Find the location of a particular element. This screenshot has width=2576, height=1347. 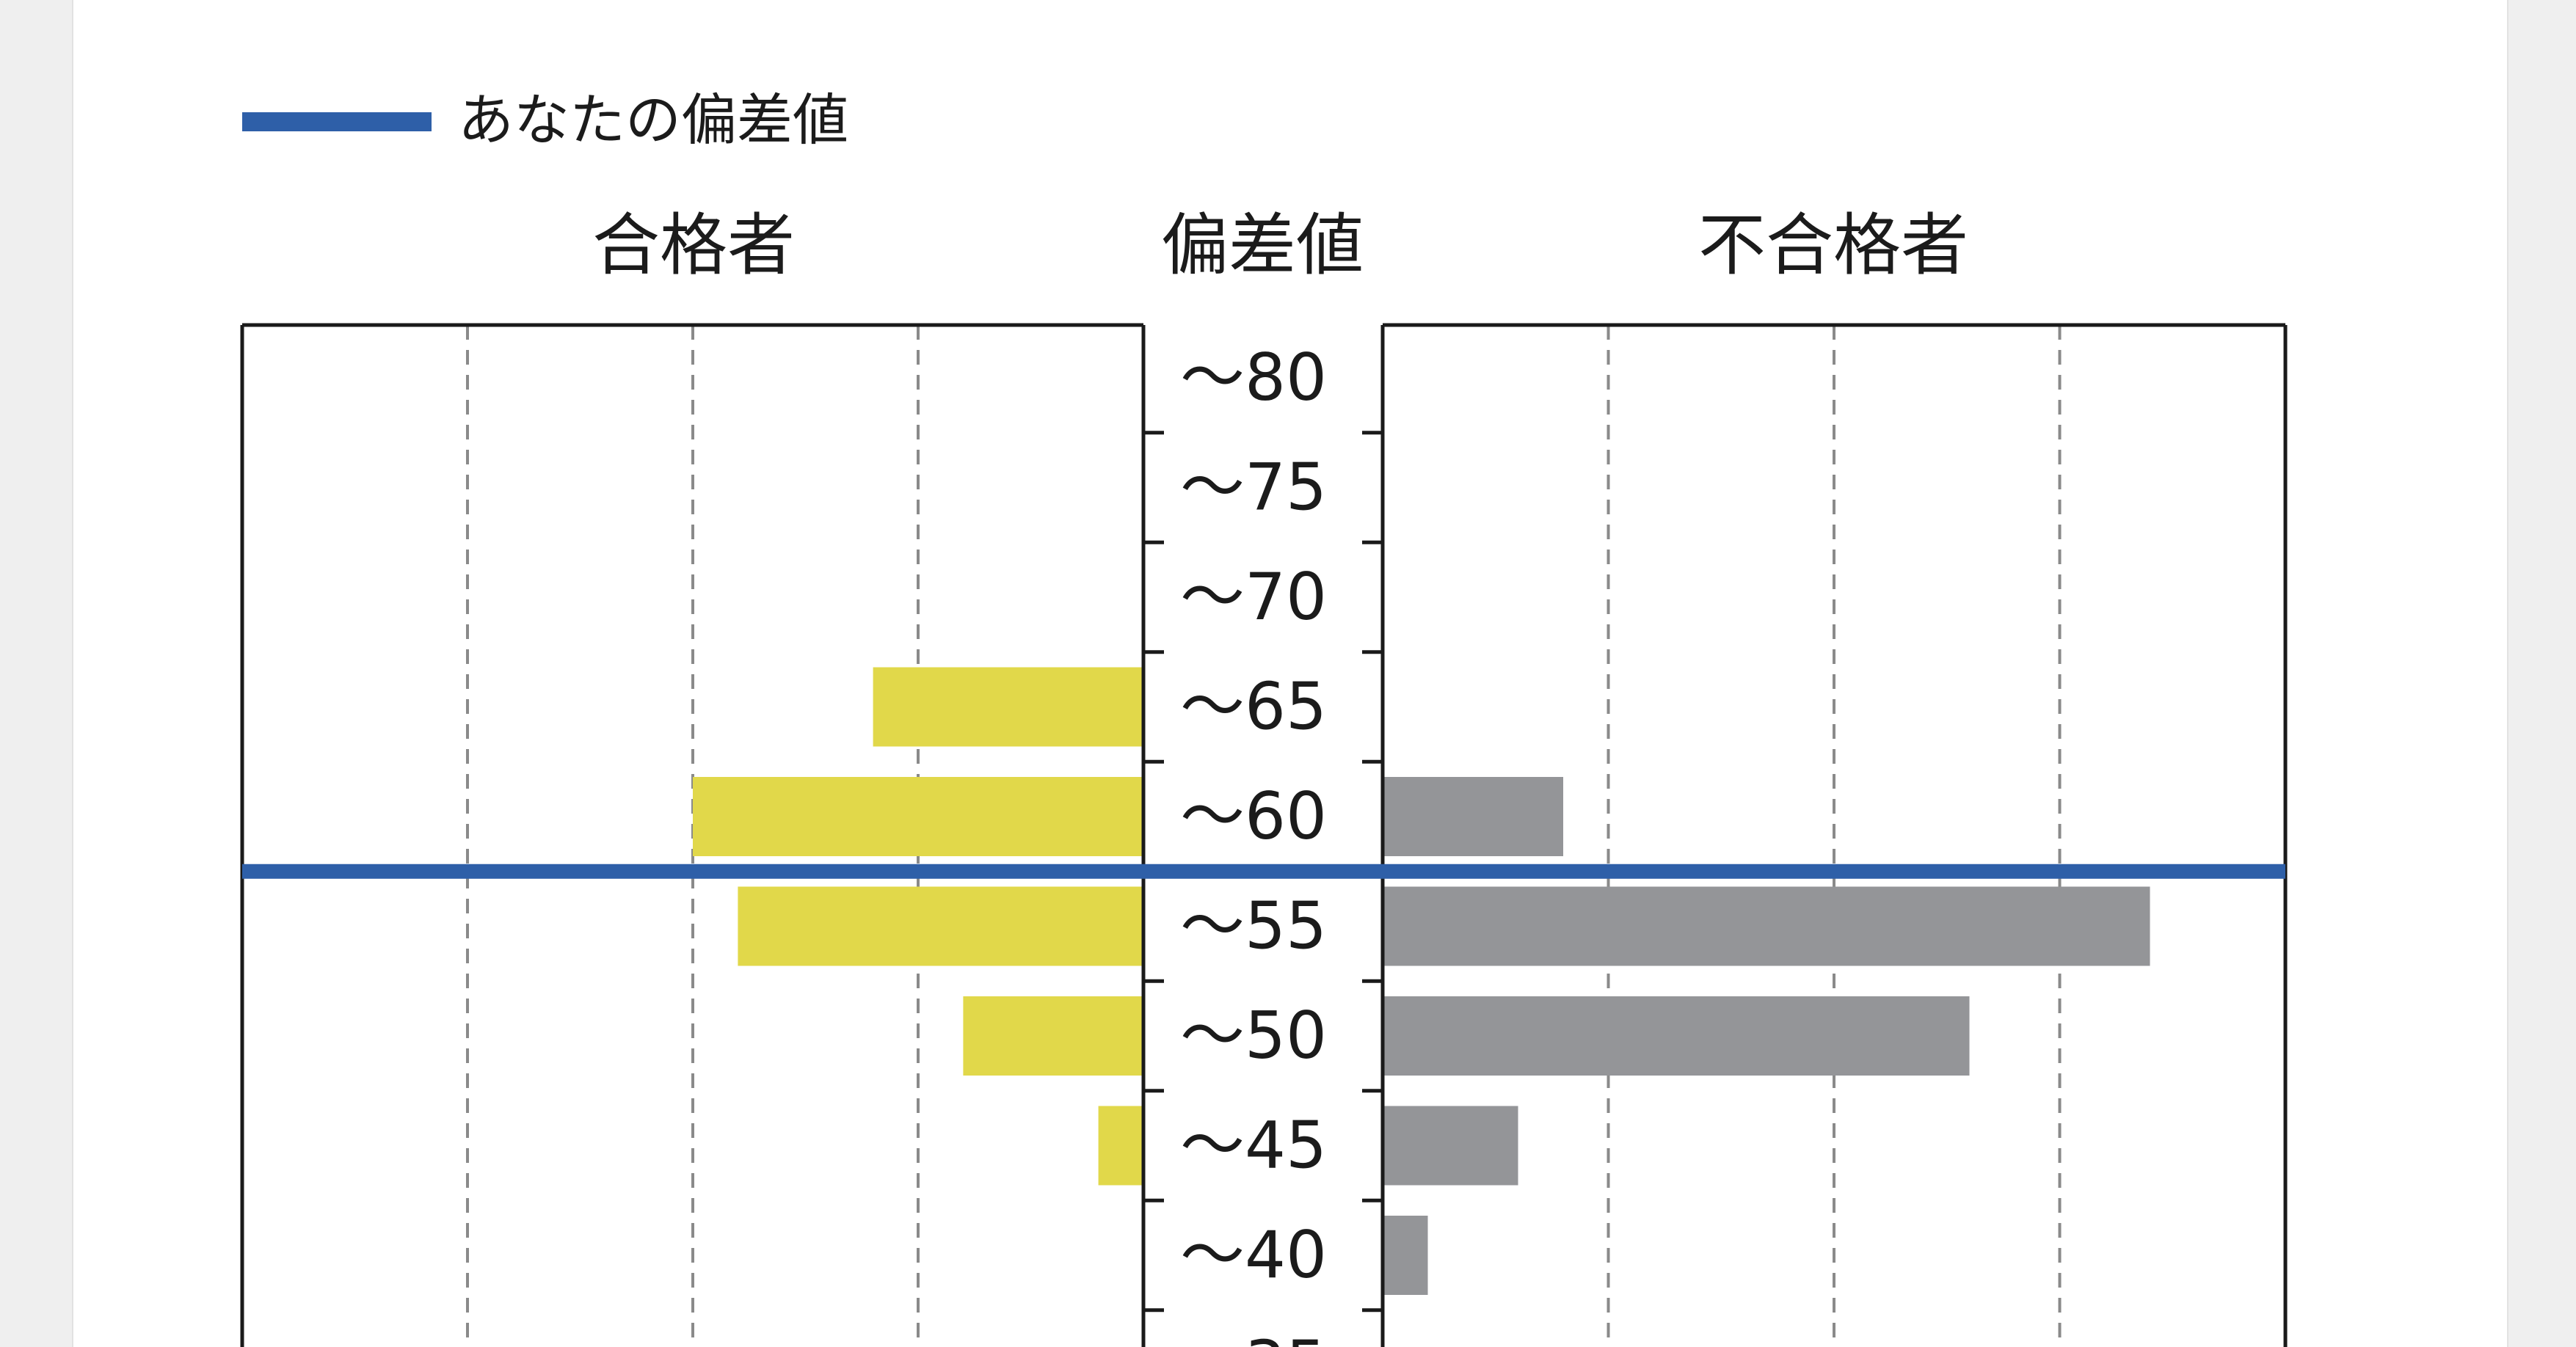

score-band-label: 〜55 is located at coordinates (1253, 926).